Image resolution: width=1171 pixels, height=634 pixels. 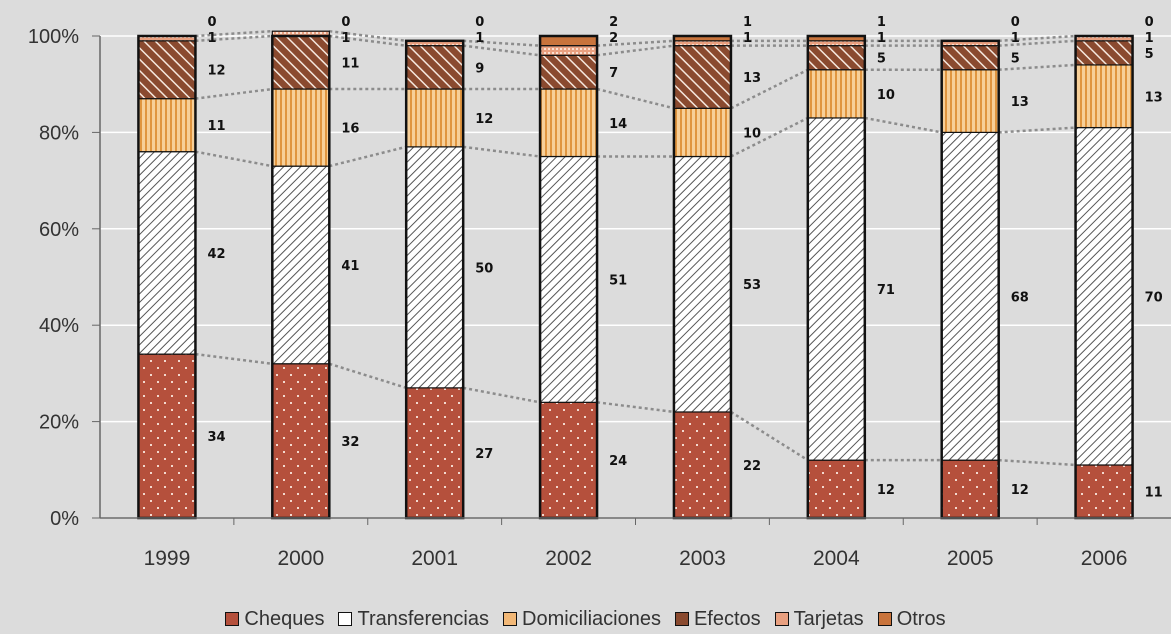 I want to click on bar-efectos-2000, so click(x=300, y=62).